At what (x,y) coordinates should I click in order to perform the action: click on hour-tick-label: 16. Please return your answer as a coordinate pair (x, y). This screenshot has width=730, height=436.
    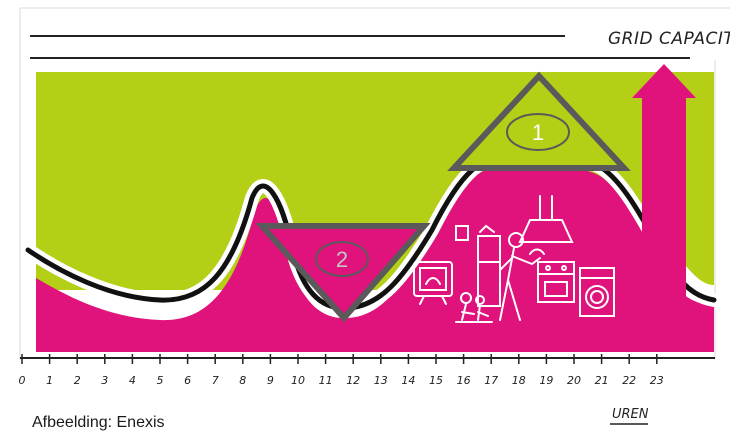
    Looking at the image, I should click on (464, 380).